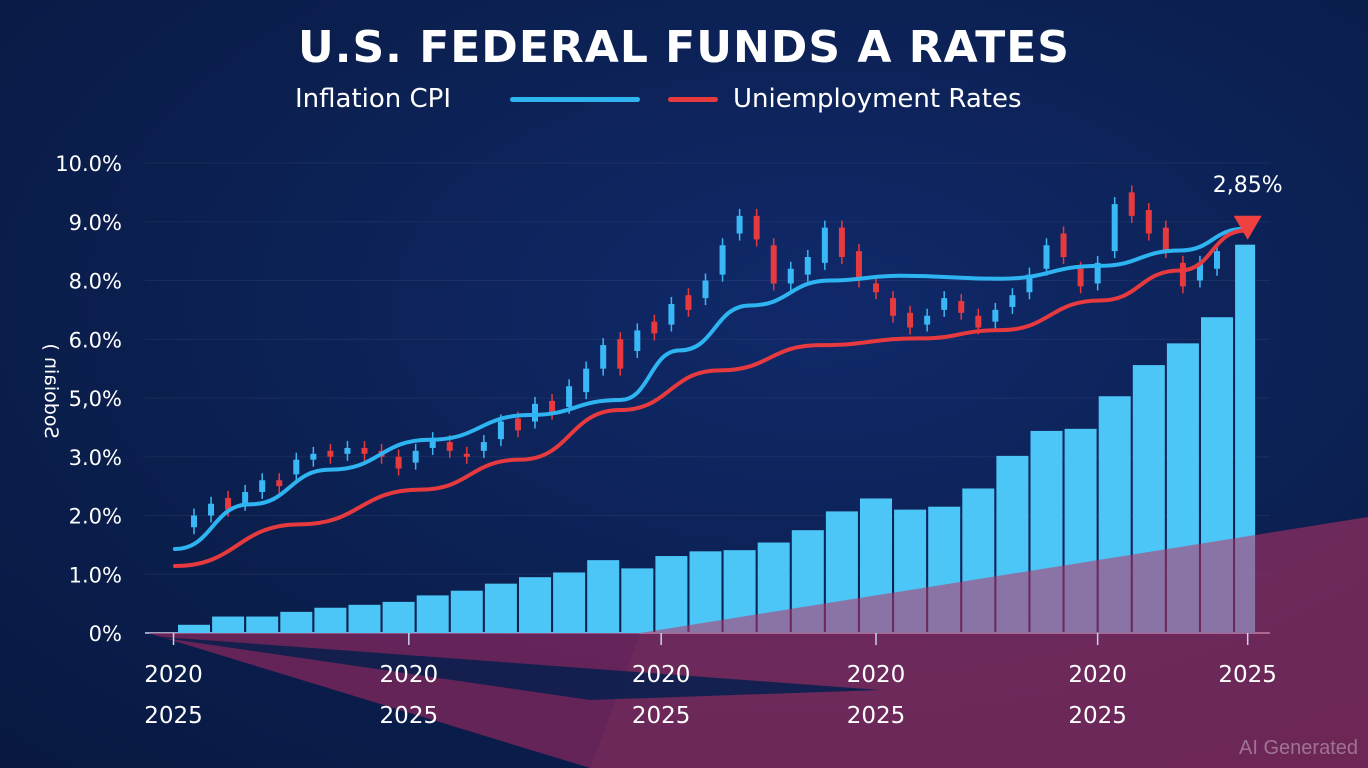 This screenshot has width=1368, height=768. Describe the element at coordinates (95, 282) in the screenshot. I see `y-tick-label: 8.0%` at that location.